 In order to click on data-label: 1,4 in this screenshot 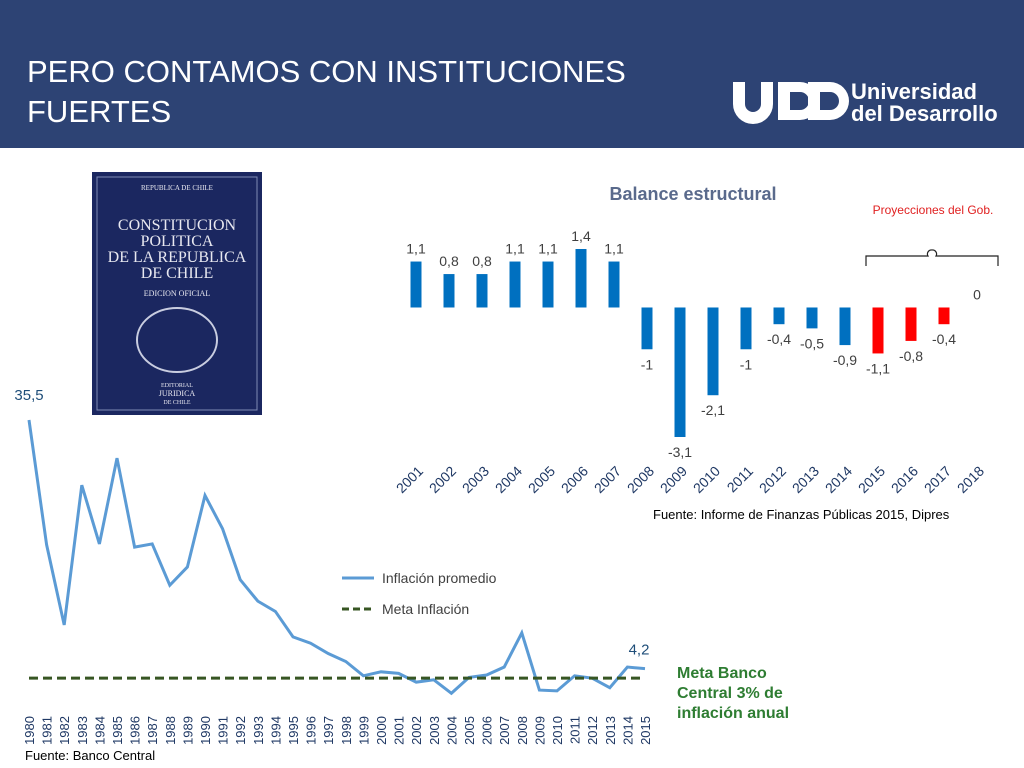, I will do `click(581, 236)`.